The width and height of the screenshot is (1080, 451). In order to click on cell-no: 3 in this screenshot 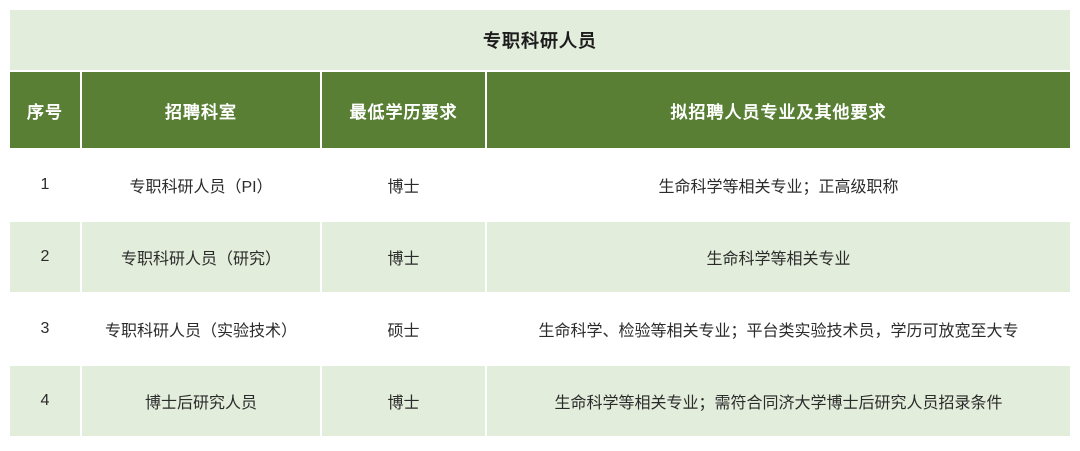, I will do `click(45, 329)`.